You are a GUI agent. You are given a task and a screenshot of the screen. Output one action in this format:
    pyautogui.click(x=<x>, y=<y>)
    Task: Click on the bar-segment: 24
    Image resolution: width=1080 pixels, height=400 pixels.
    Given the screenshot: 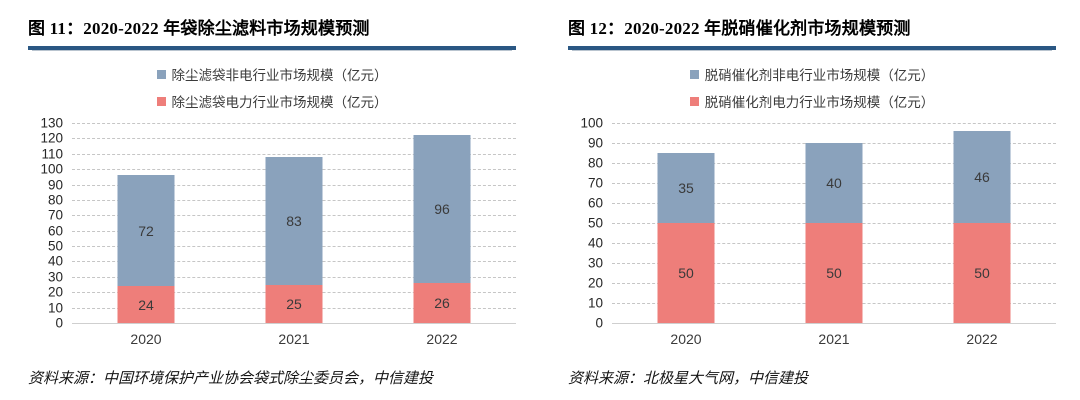 What is the action you would take?
    pyautogui.click(x=146, y=304)
    